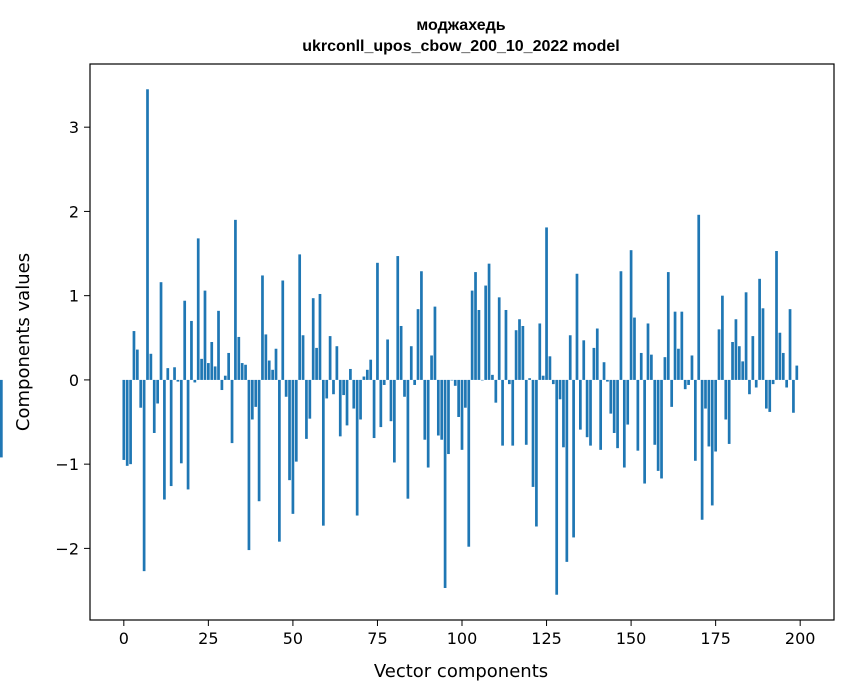 This screenshot has height=696, width=847. What do you see at coordinates (460, 25) in the screenshot?
I see `chart-title: моджахедь` at bounding box center [460, 25].